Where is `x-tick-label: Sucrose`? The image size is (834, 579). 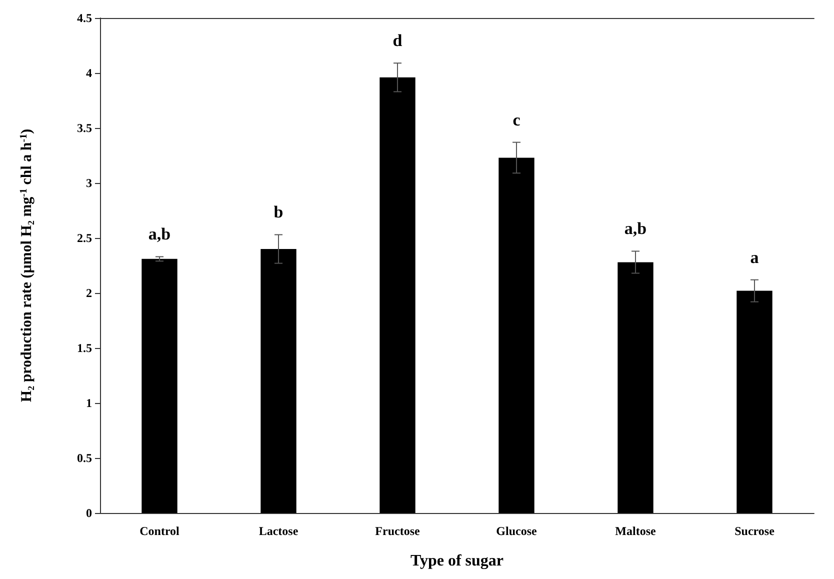 x-tick-label: Sucrose is located at coordinates (755, 531).